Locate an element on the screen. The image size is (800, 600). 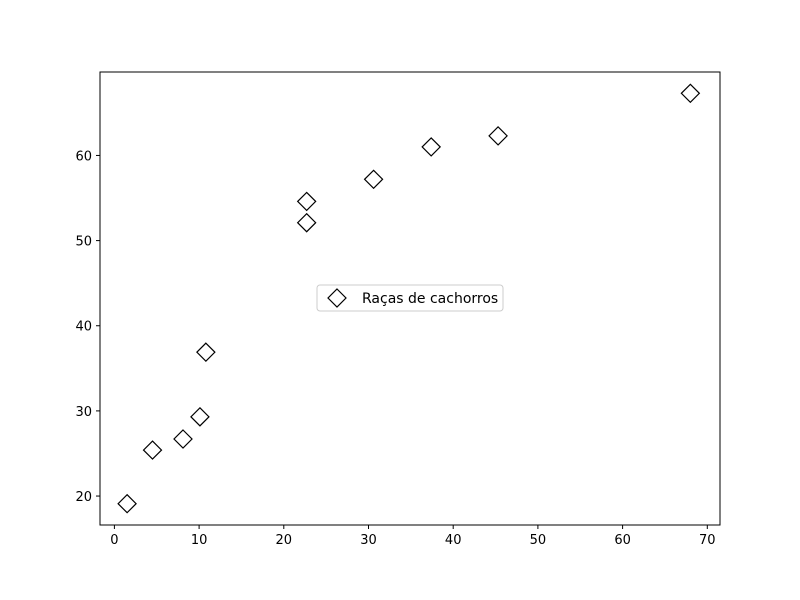
y-tick-label: 30 is located at coordinates (83, 412).